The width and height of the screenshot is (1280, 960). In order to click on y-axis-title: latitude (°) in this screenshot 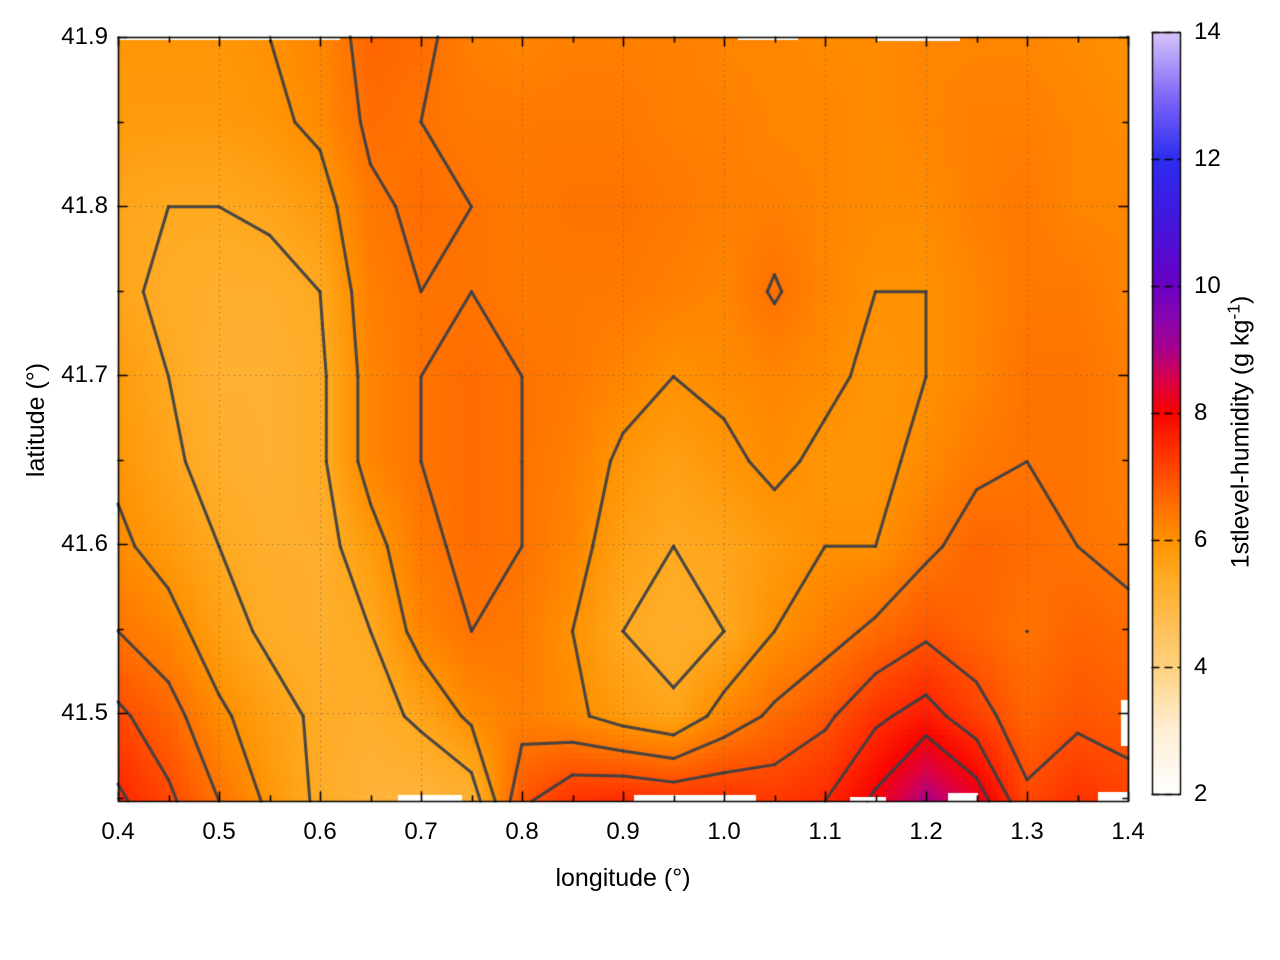, I will do `click(36, 420)`.